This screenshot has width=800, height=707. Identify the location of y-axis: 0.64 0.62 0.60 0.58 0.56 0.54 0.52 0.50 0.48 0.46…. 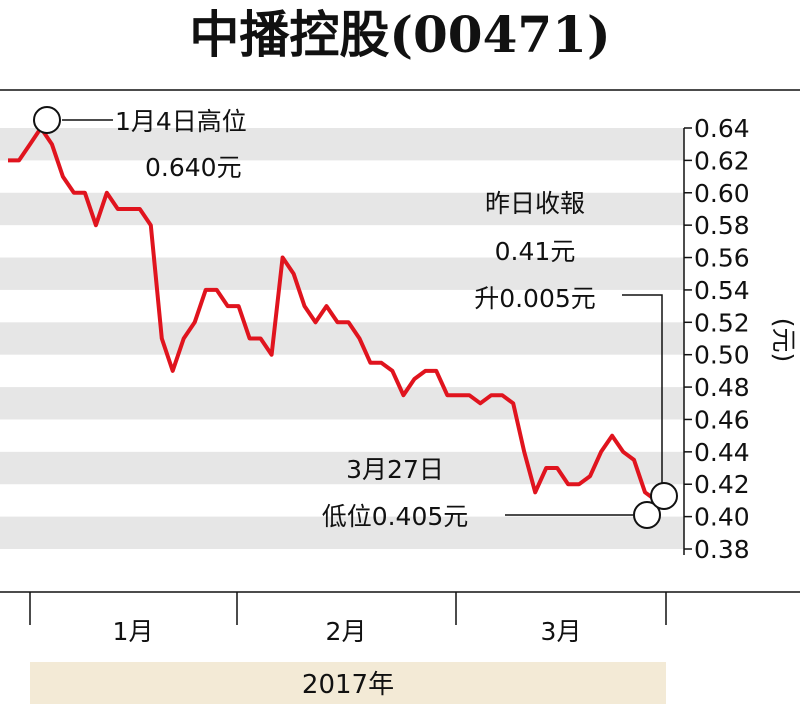
(717, 339).